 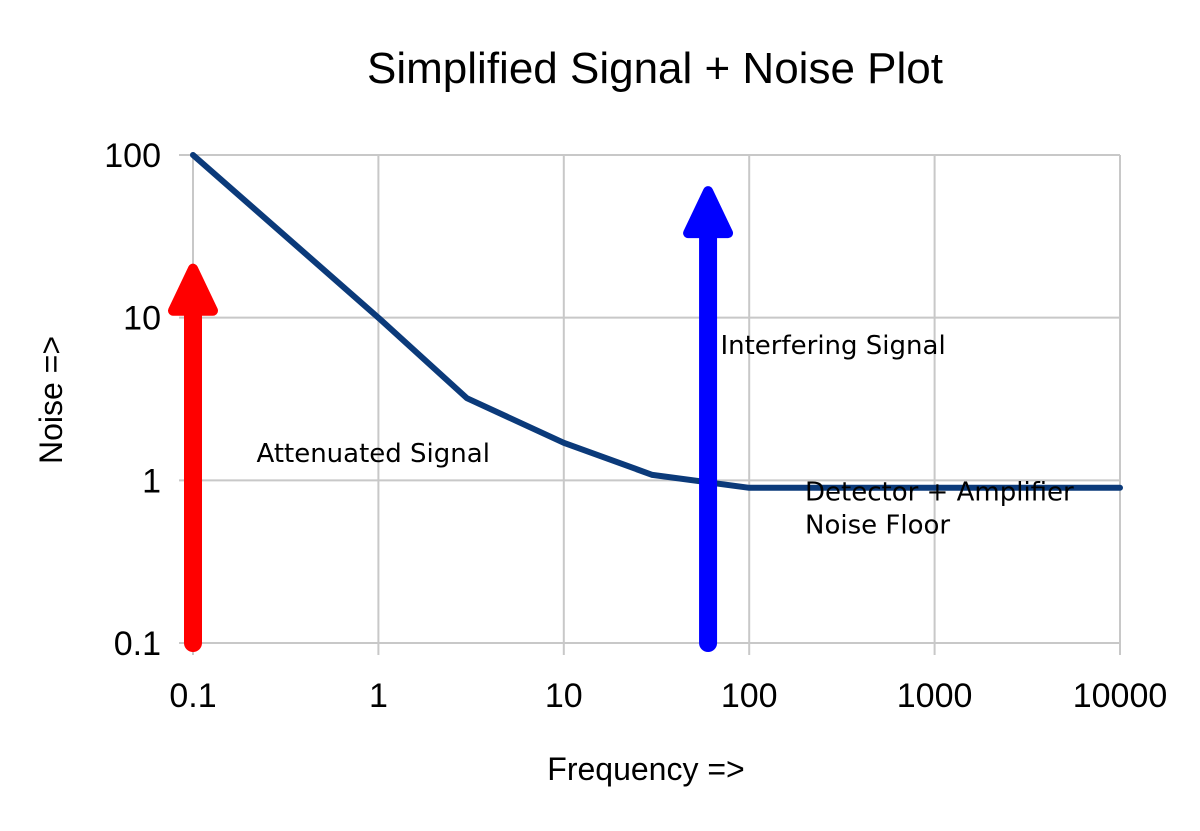 I want to click on x-tick-label: 1000, so click(x=935, y=696).